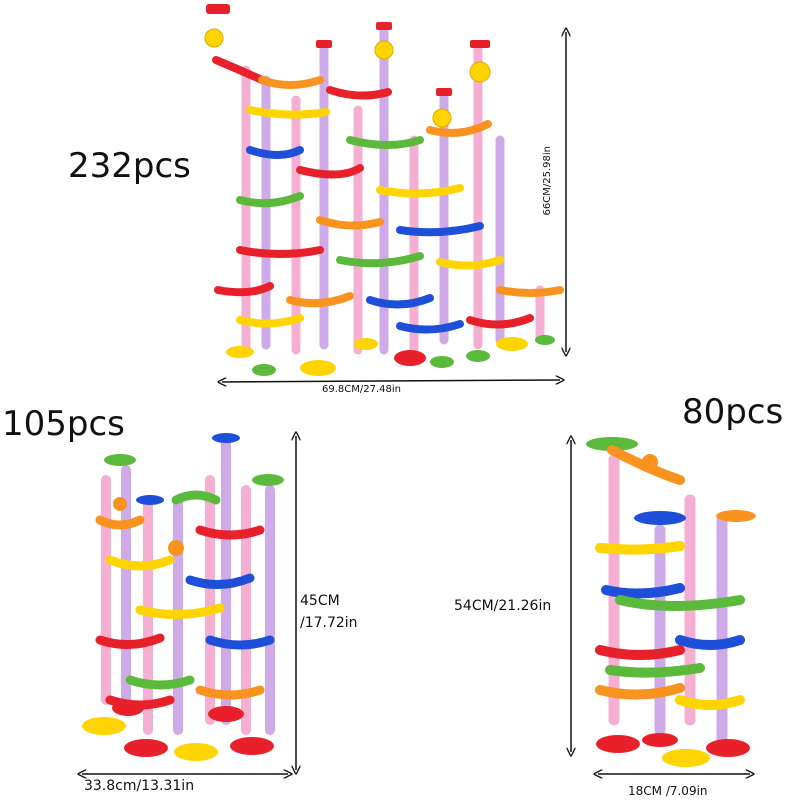  I want to click on set-232-count-label: 232pcs, so click(129, 166).